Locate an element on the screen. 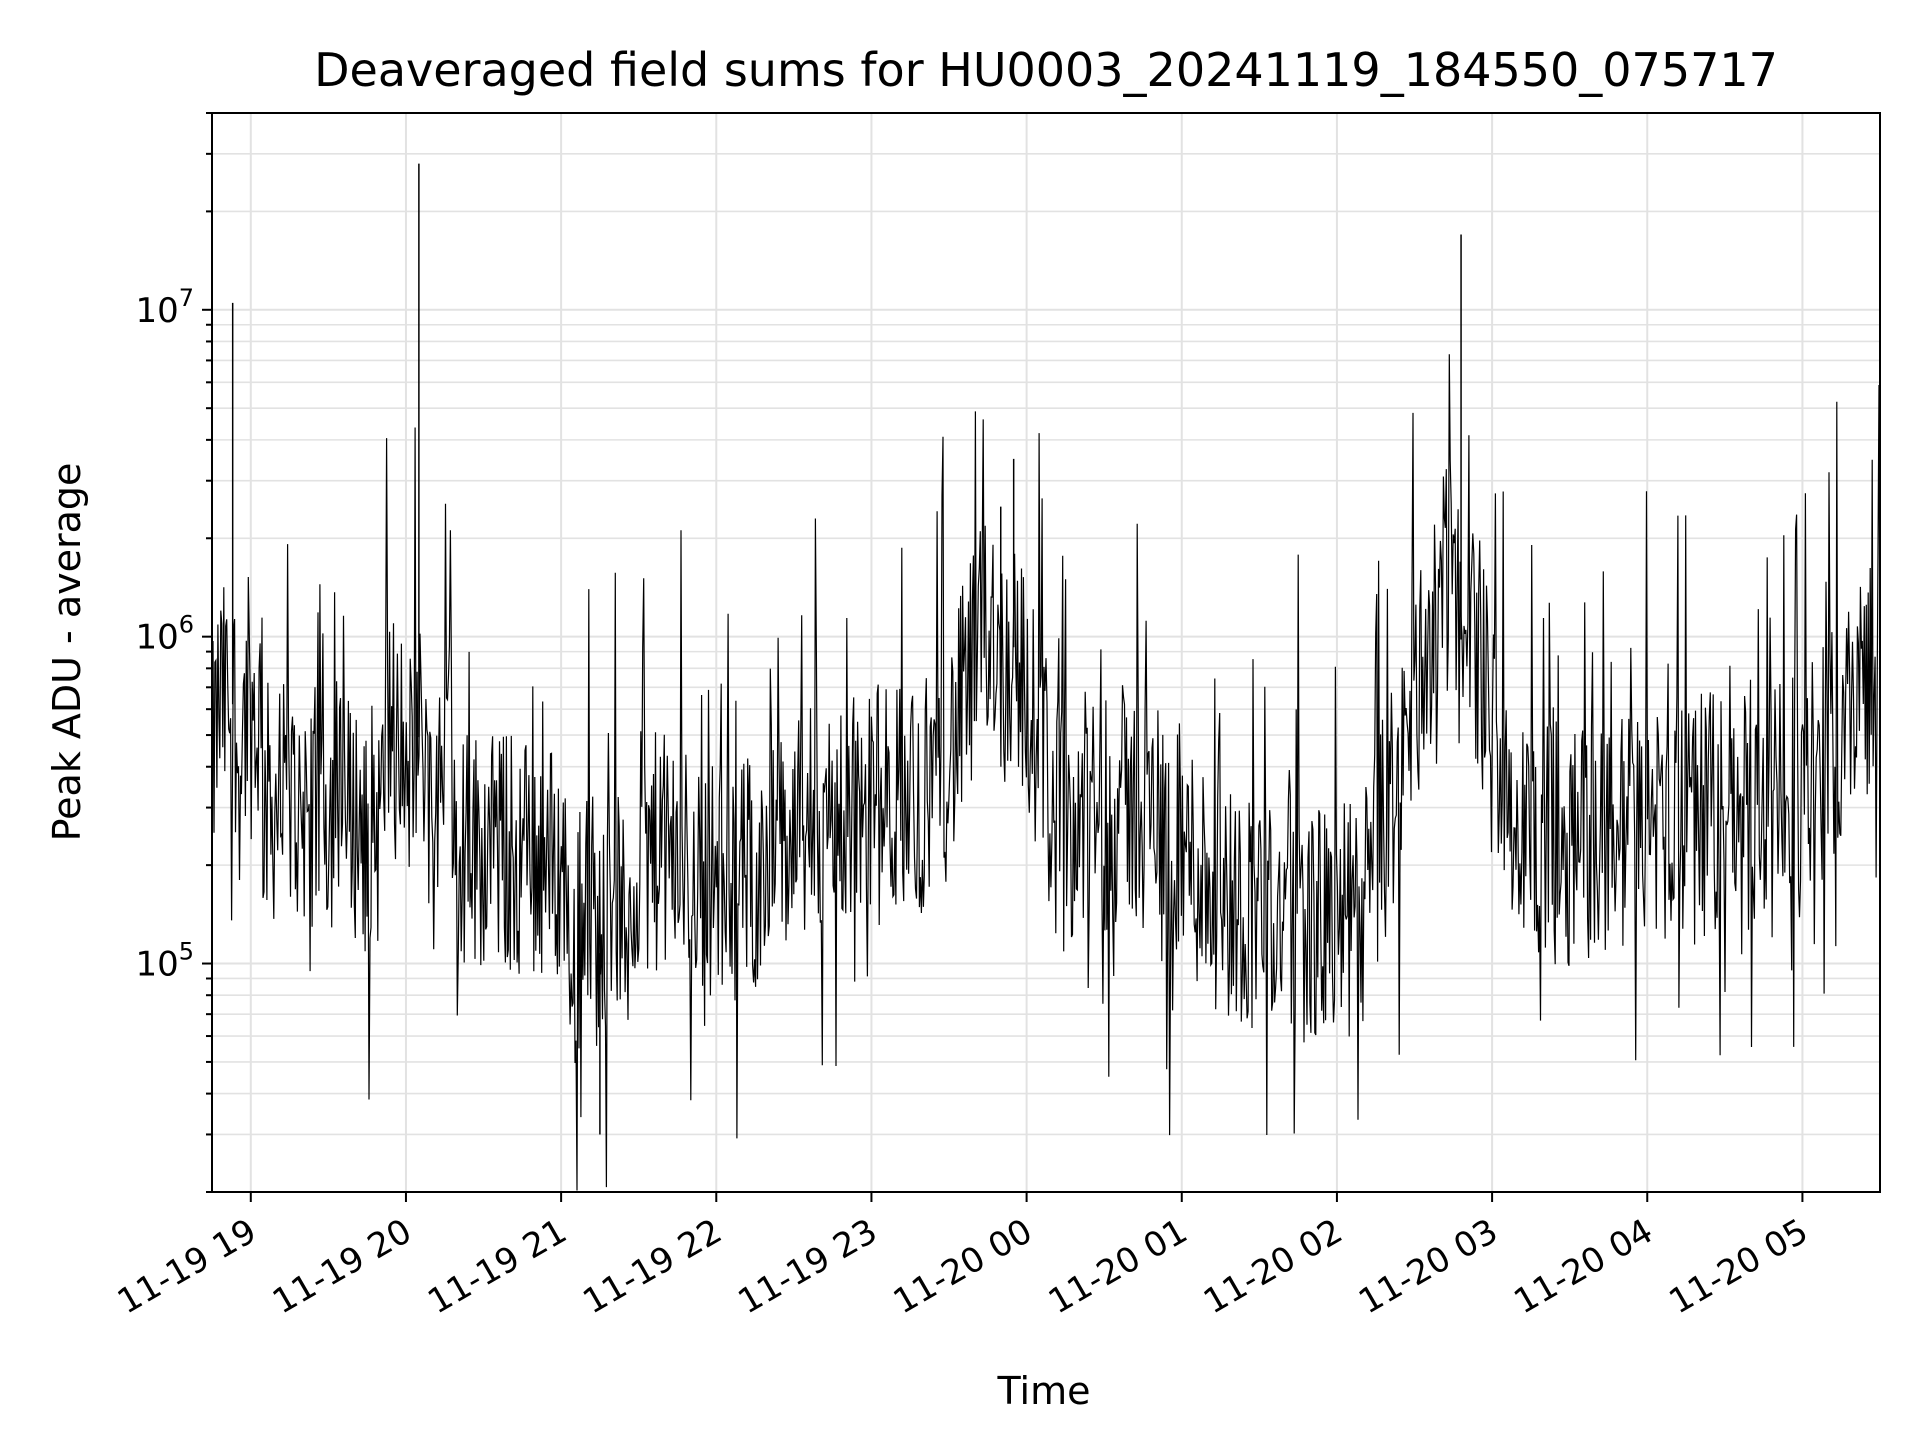  y-axis: 10⁵ 10⁶ 10⁷ is located at coordinates (173, 652).